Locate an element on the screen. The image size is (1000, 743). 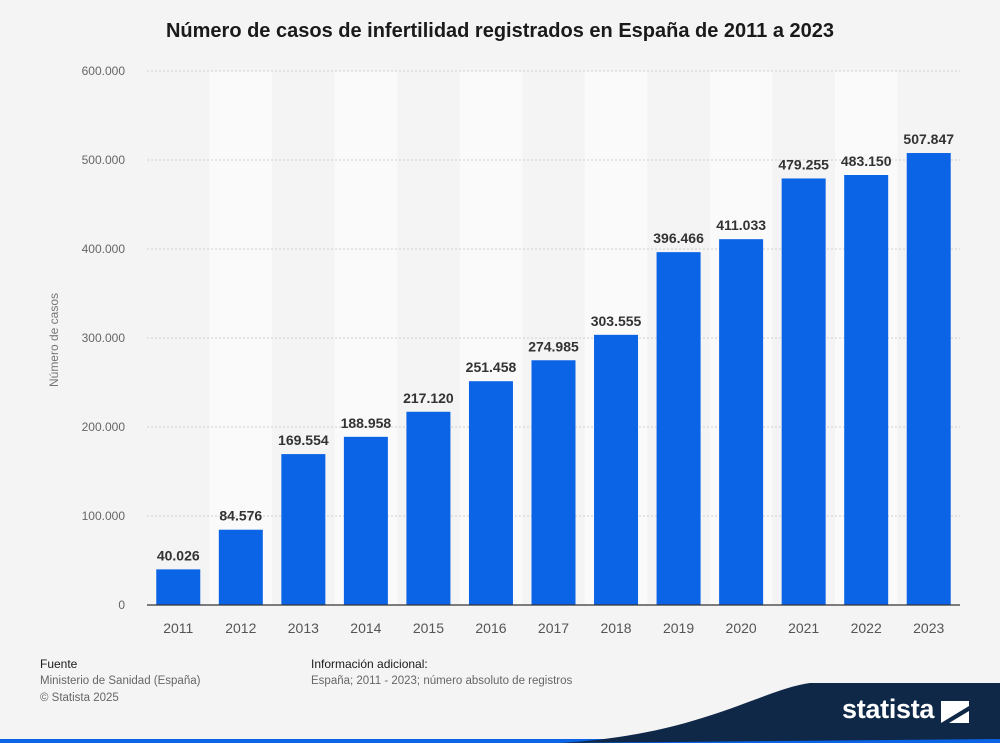
x-tick-label: 2012 is located at coordinates (240, 628).